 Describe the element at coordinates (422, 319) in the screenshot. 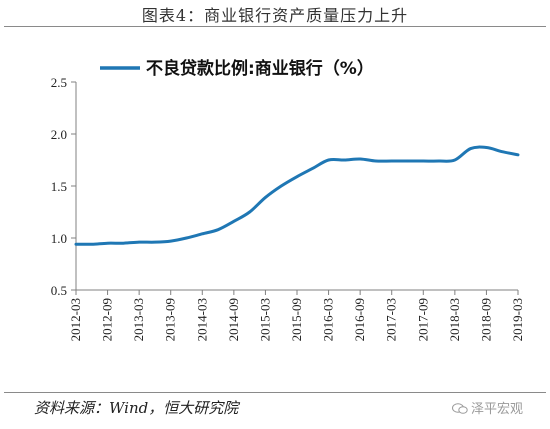

I see `x-tick-label: 2017-09` at that location.